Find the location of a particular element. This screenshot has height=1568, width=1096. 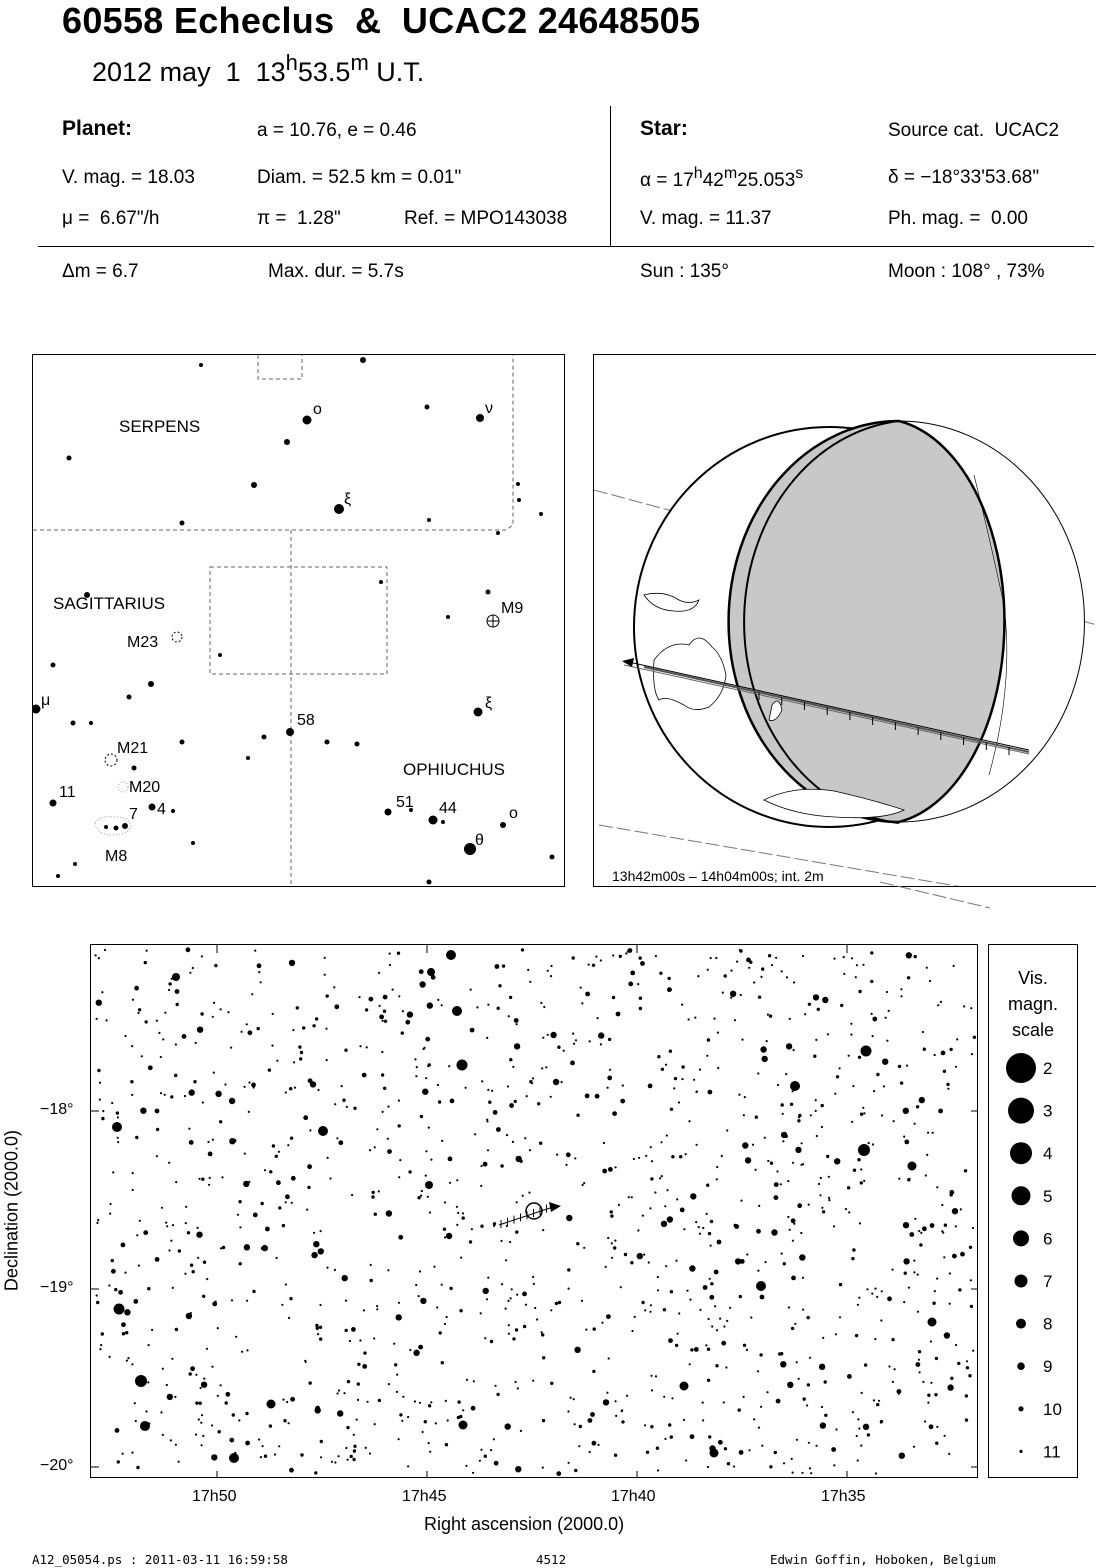

star-label: M9 is located at coordinates (512, 608).